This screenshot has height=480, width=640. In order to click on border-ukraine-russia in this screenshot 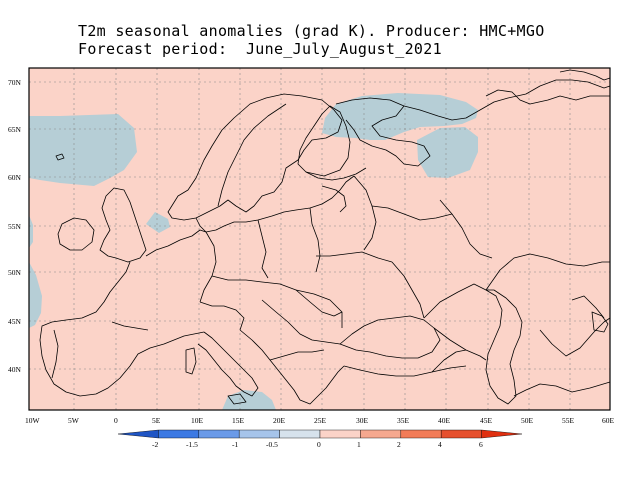, I will do `click(408, 290)`.